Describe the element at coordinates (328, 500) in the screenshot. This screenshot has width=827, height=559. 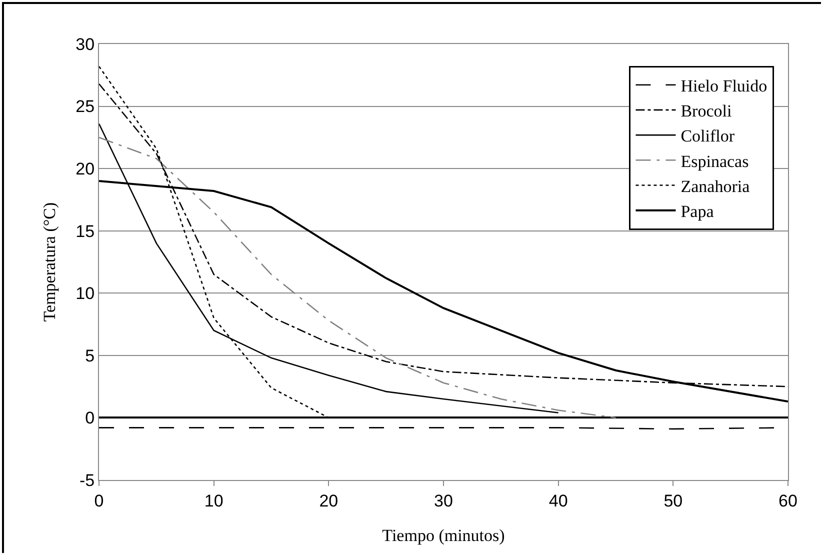
I see `x-tick-label: 20` at that location.